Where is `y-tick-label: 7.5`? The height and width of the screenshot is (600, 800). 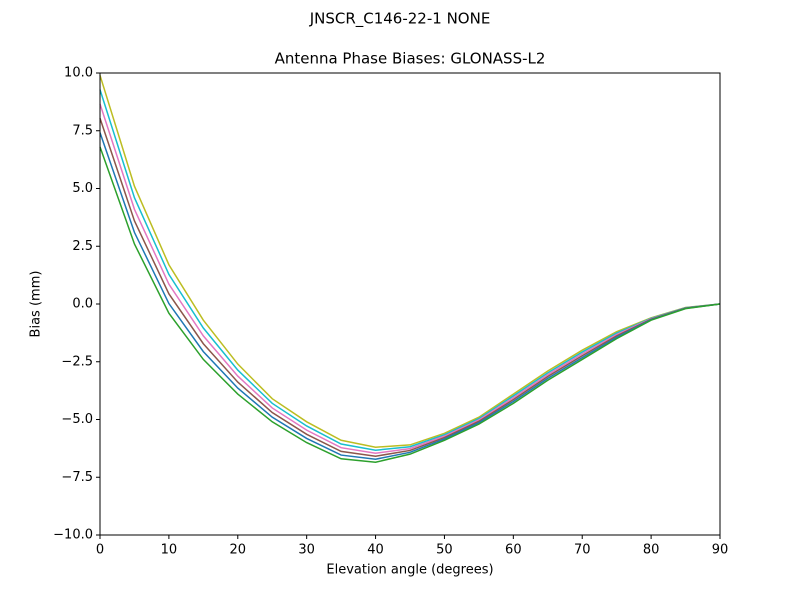
y-tick-label: 7.5 is located at coordinates (82, 130).